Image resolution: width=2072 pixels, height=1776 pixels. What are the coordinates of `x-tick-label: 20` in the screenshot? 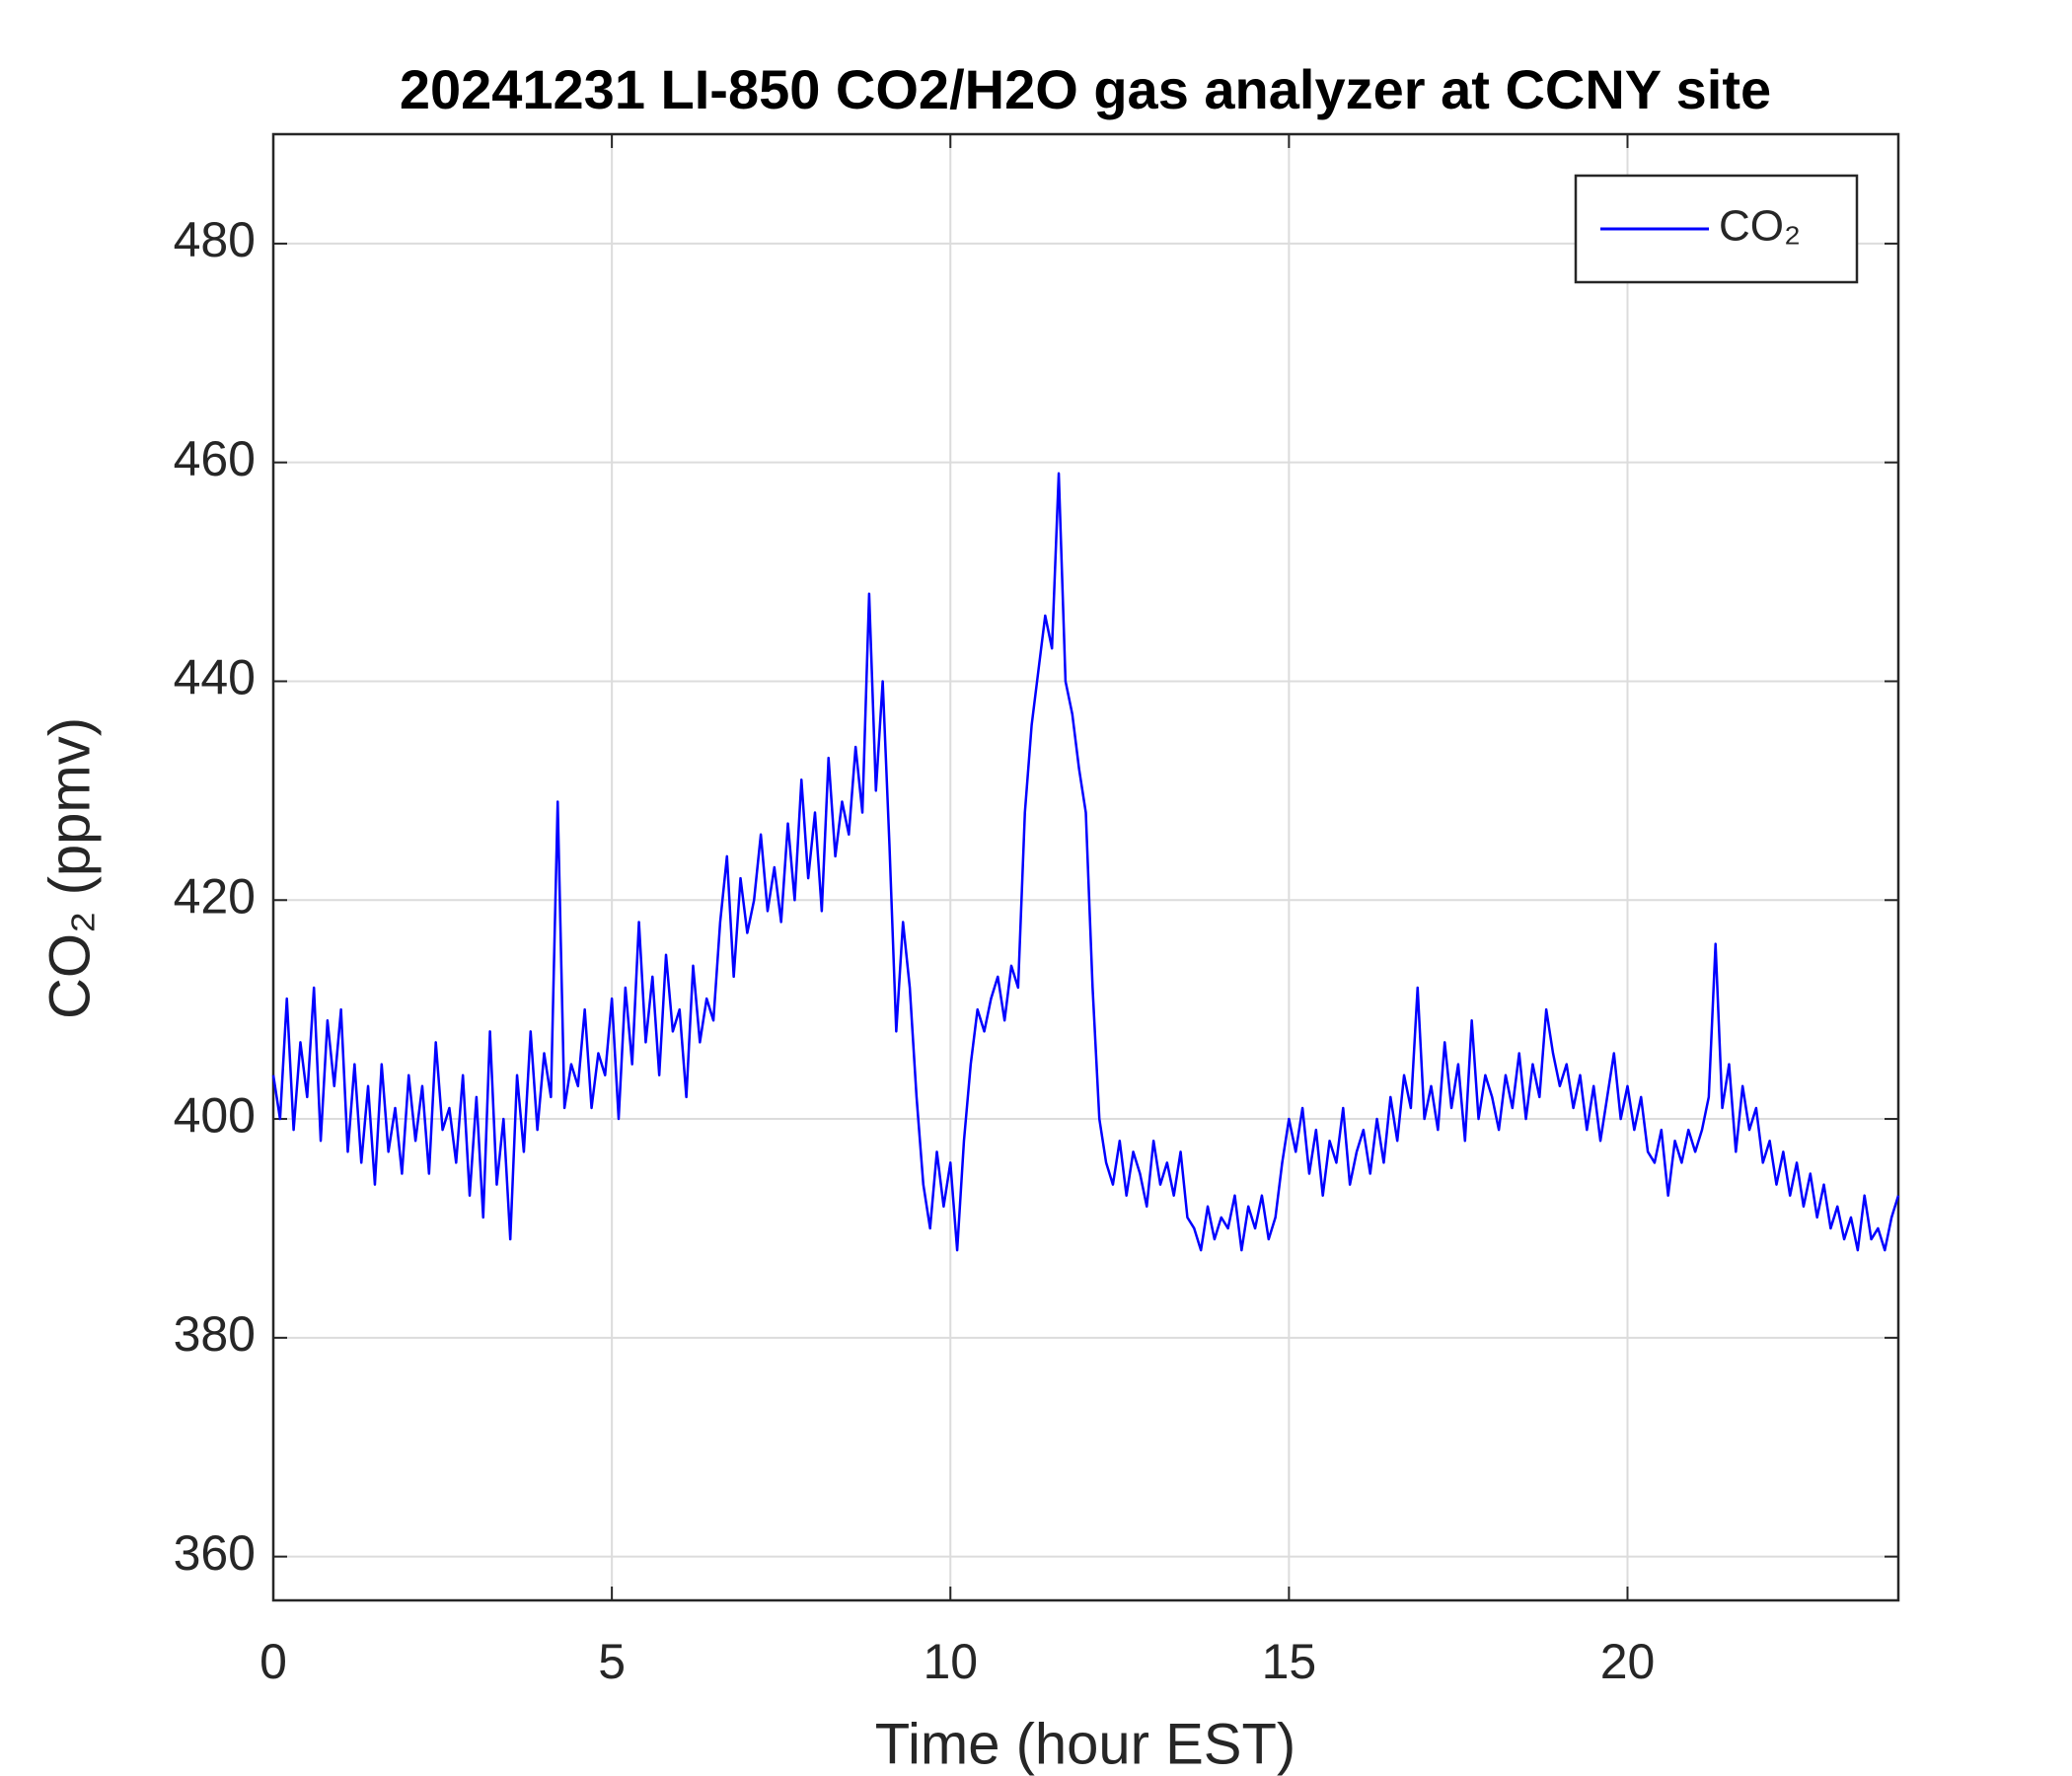 It's located at (1628, 1662).